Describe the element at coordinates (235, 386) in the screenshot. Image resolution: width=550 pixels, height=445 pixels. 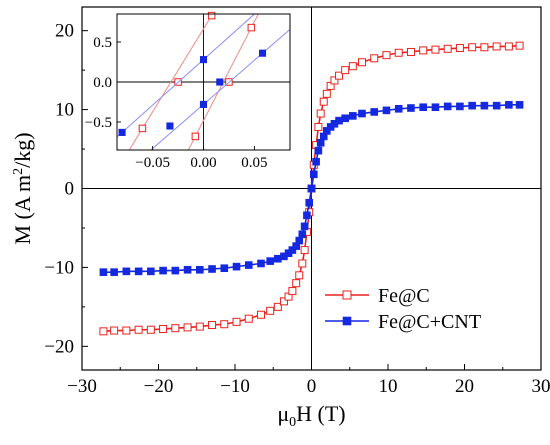
I see `x-tick-label: −10` at that location.